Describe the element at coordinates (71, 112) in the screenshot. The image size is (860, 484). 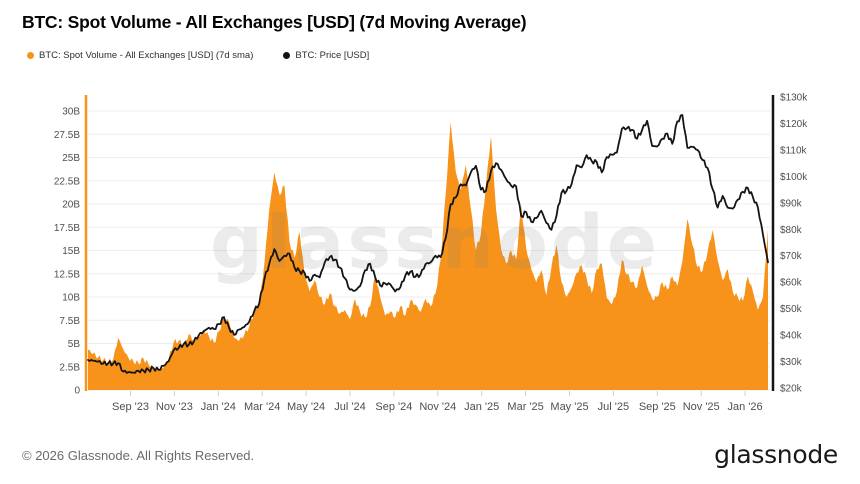
I see `left-axis-tick-label: 30B` at that location.